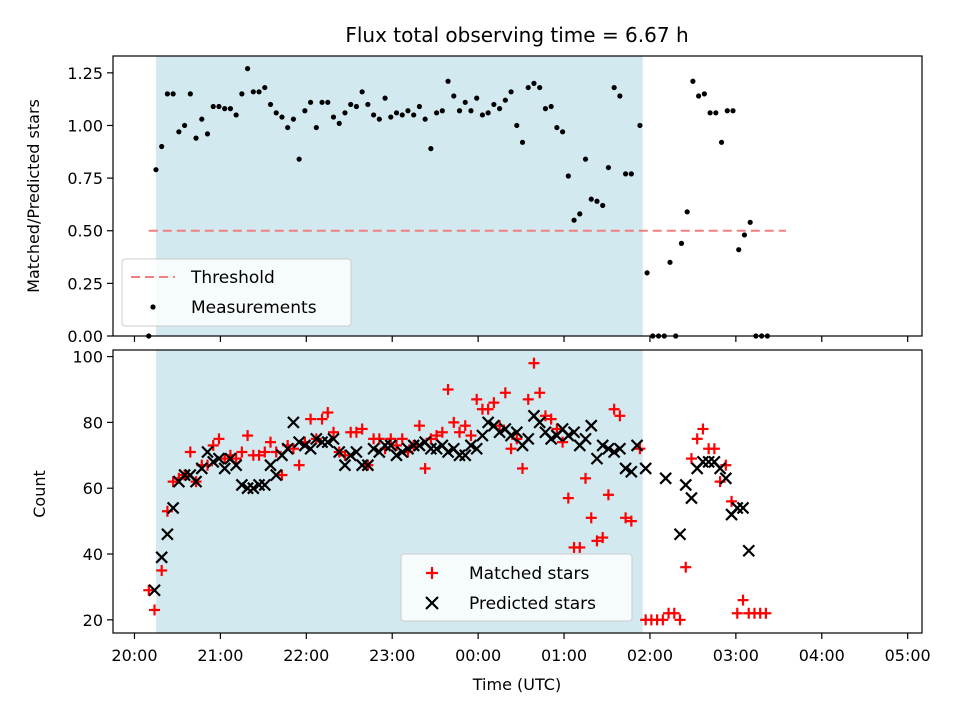 The image size is (960, 720). I want to click on x-tick-label: 20:00, so click(134, 655).